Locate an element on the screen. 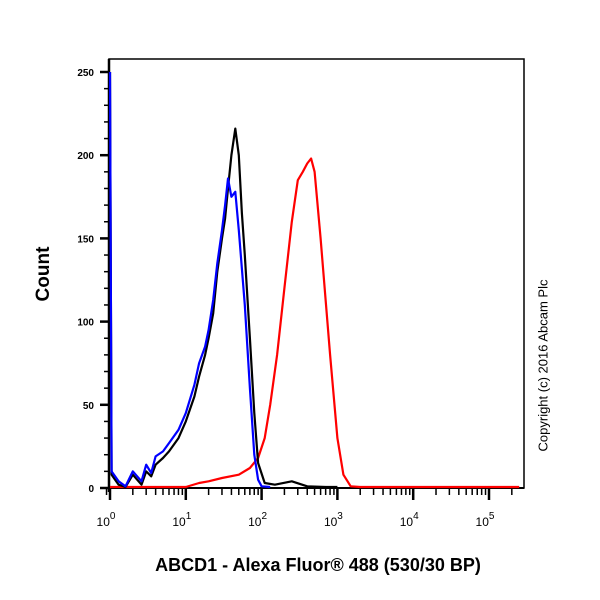  x-axis: 10⁰ 10¹ 10² 10³ 10⁴ 10⁵ is located at coordinates (310, 508).